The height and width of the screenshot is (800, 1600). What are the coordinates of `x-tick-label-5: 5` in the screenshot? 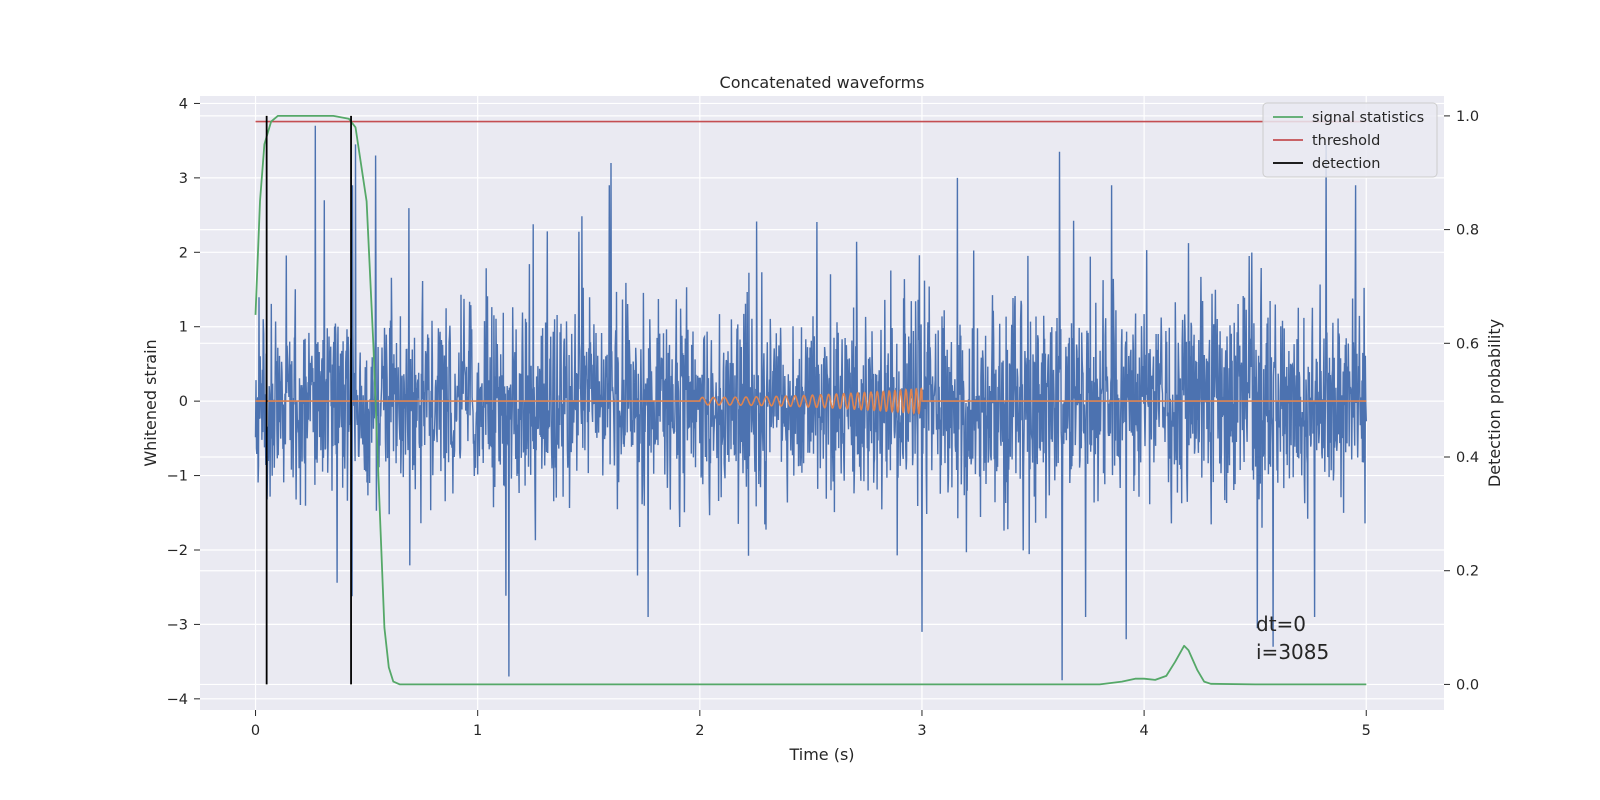 It's located at (1366, 731).